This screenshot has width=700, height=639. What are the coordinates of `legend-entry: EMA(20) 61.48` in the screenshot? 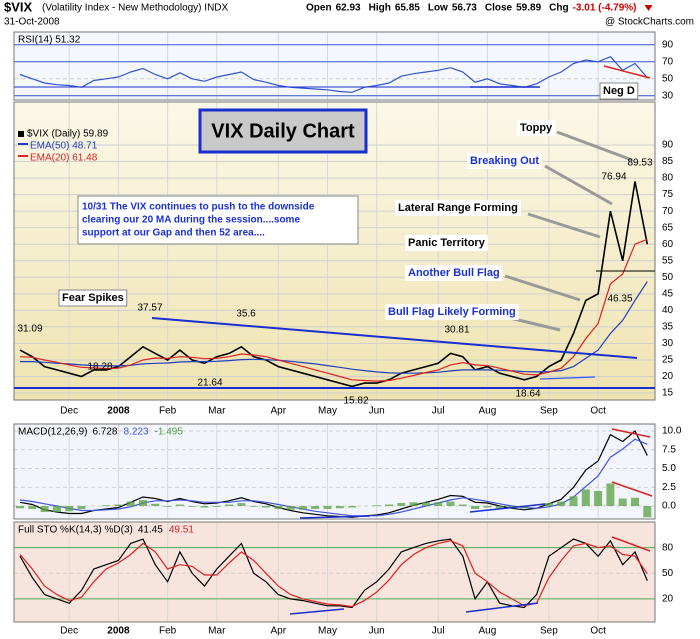 It's located at (64, 158).